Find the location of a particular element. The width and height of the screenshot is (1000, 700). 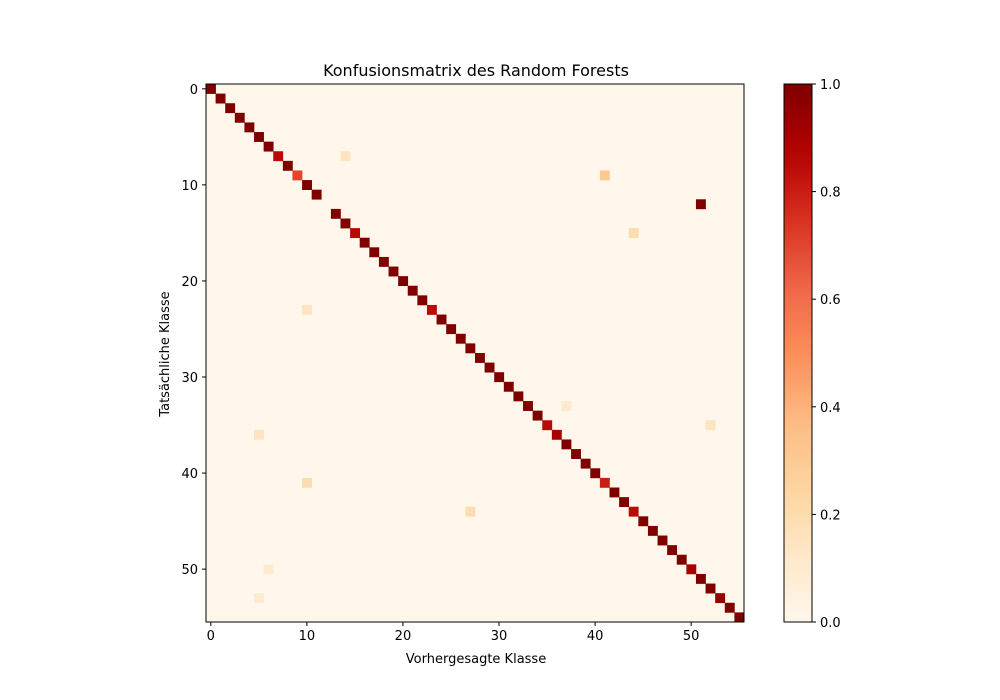

colorbar-tick-label: 0.4 is located at coordinates (830, 408).